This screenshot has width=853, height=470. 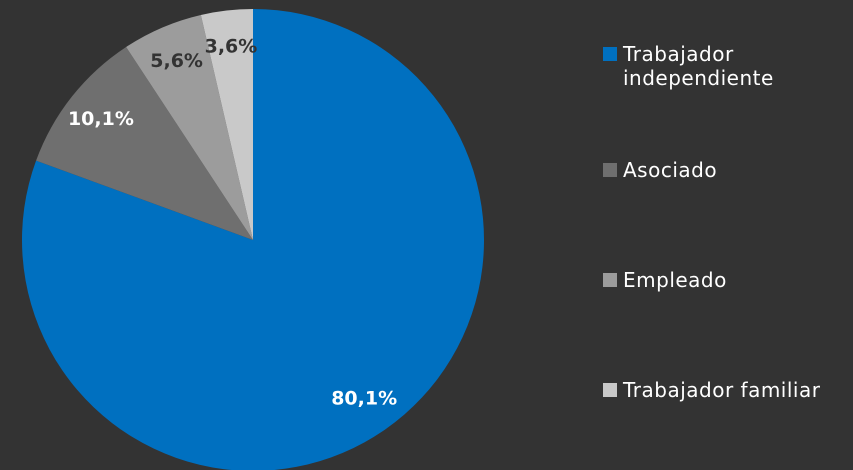 What do you see at coordinates (698, 66) in the screenshot?
I see `legend-label: Trabajador independiente` at bounding box center [698, 66].